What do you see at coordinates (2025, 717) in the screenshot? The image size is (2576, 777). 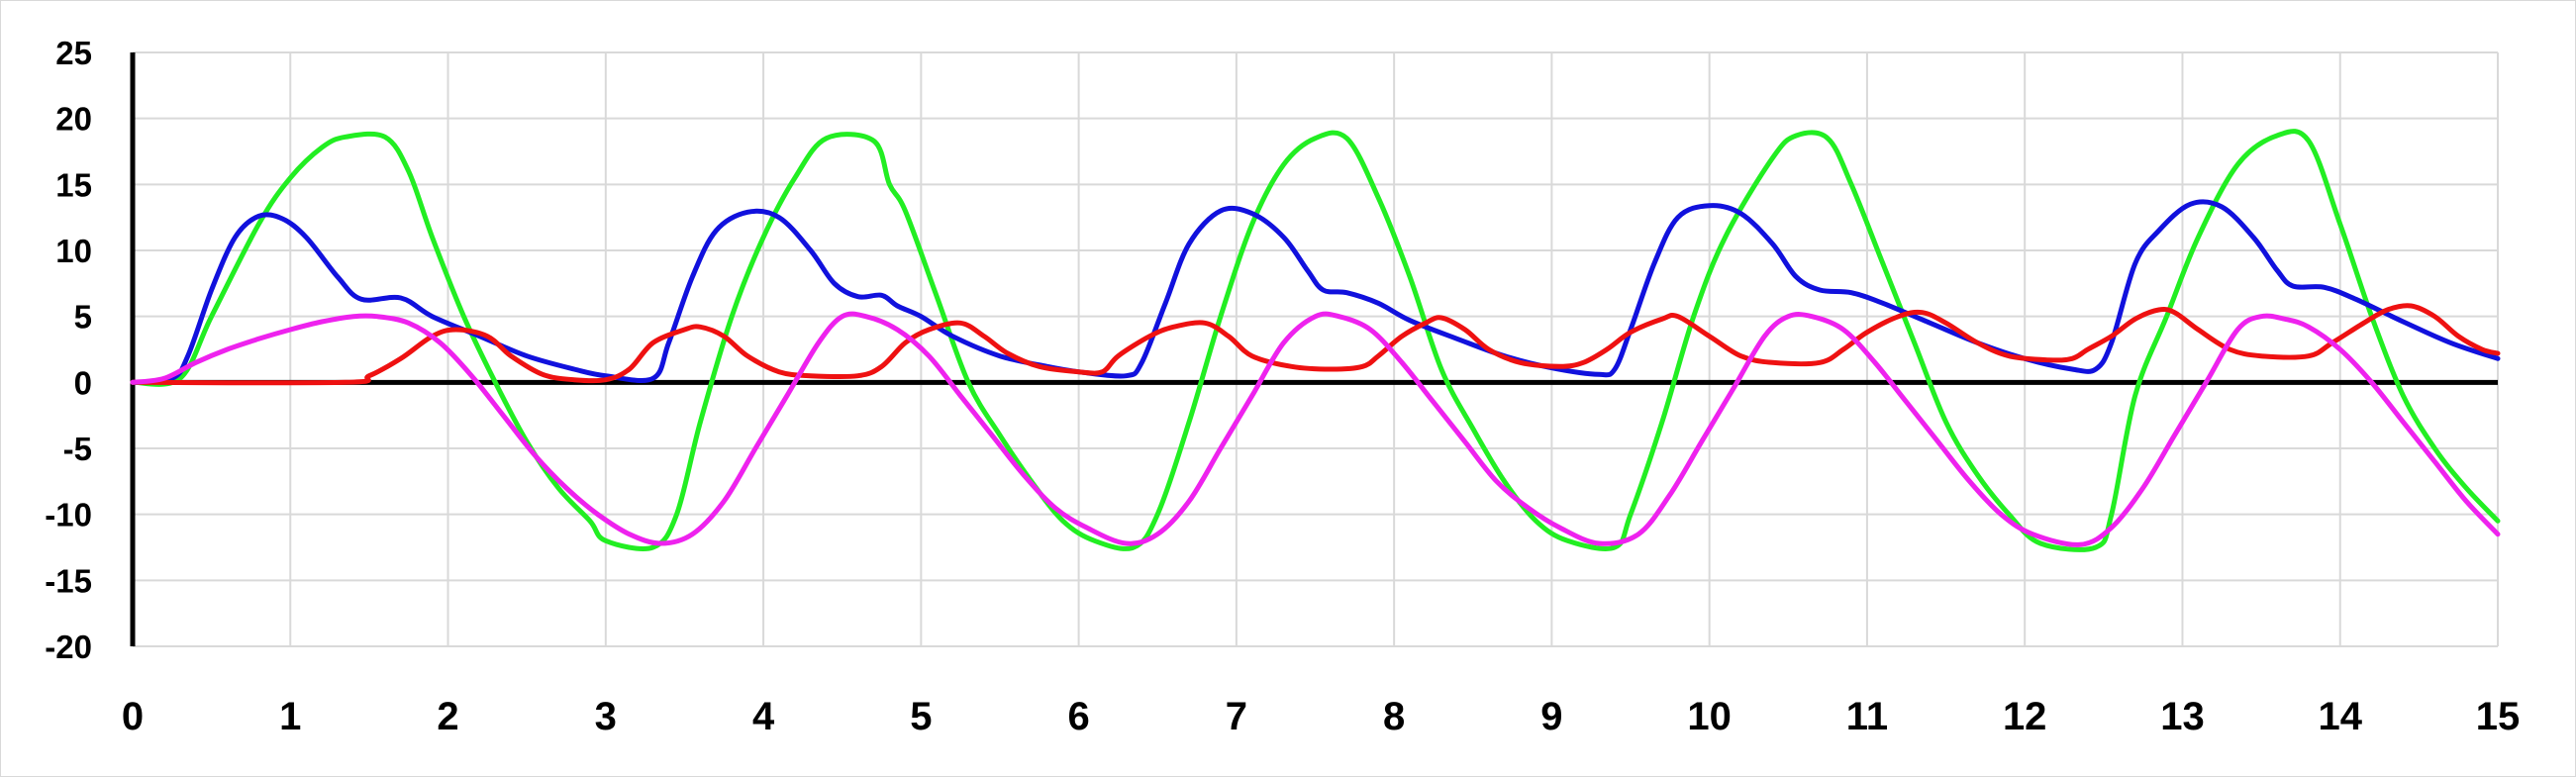 I see `x-tick-label-12: 12` at bounding box center [2025, 717].